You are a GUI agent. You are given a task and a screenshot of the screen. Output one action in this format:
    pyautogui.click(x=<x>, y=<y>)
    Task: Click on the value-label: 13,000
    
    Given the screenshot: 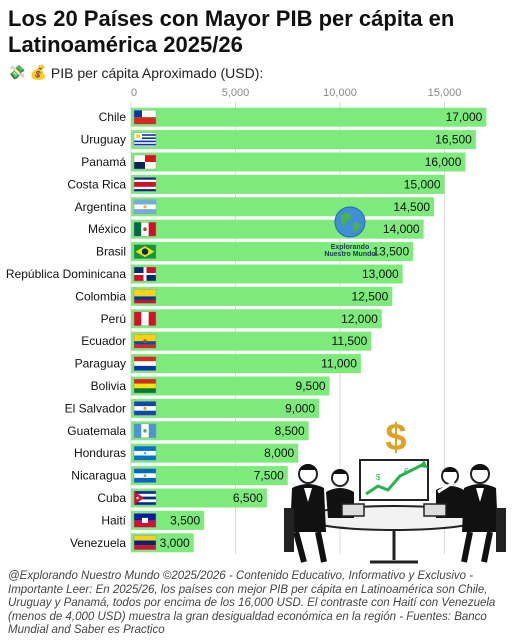 What is the action you would take?
    pyautogui.click(x=380, y=274)
    